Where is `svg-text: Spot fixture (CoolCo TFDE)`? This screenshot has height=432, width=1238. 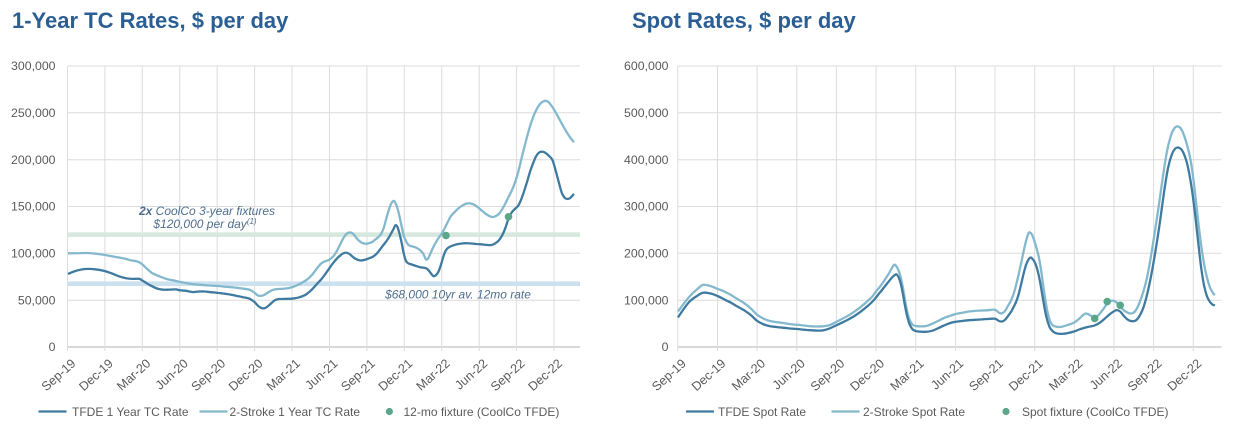 svg-text: Spot fixture (CoolCo TFDE) is located at coordinates (1095, 412).